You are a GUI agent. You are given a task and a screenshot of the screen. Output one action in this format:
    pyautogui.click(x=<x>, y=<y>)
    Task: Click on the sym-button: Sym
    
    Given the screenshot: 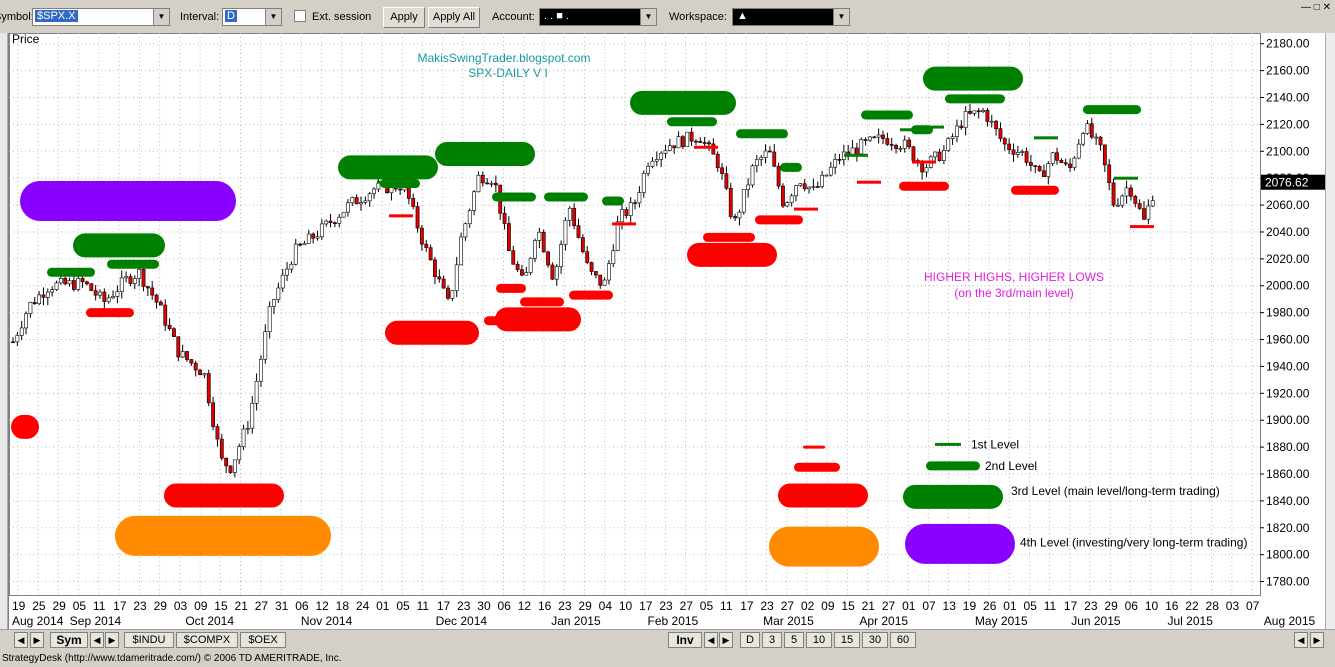 What is the action you would take?
    pyautogui.click(x=69, y=640)
    